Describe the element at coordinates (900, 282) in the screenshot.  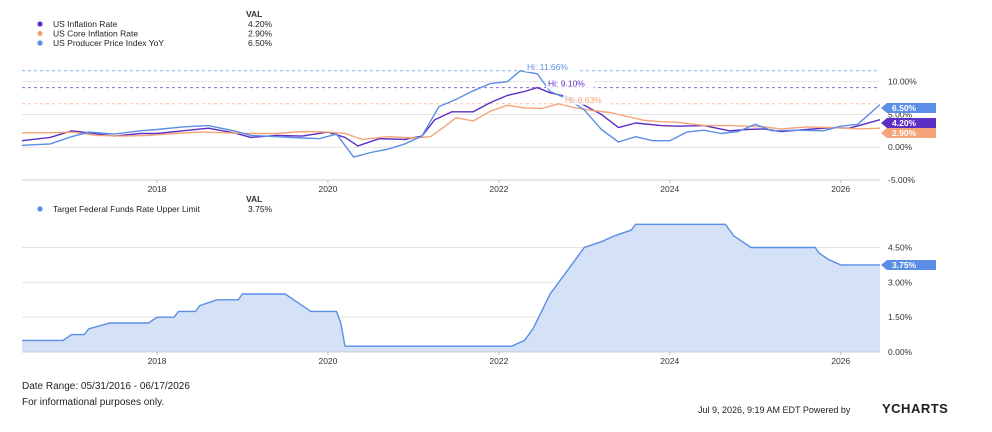
I see `y-tick-label: 3.00%` at that location.